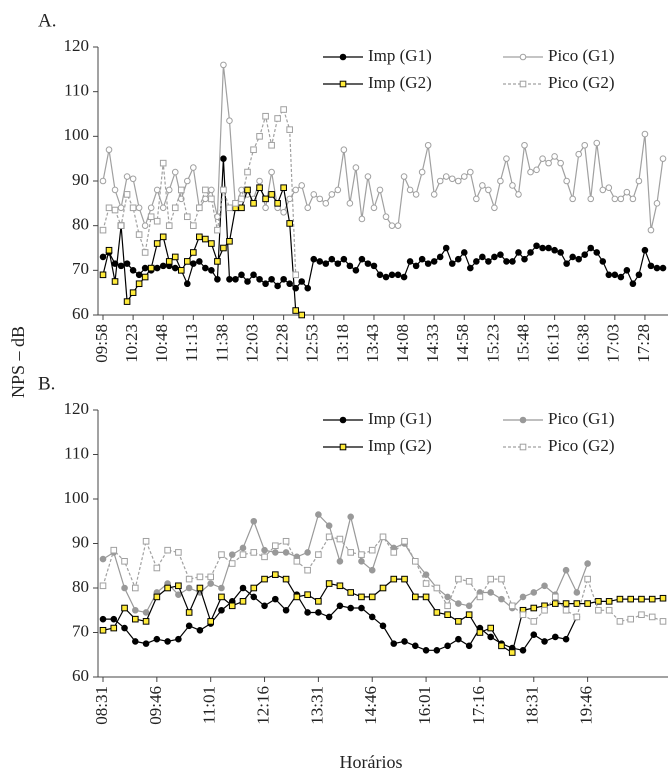  I want to click on x-tick-label: 16:01, so click(424, 705).